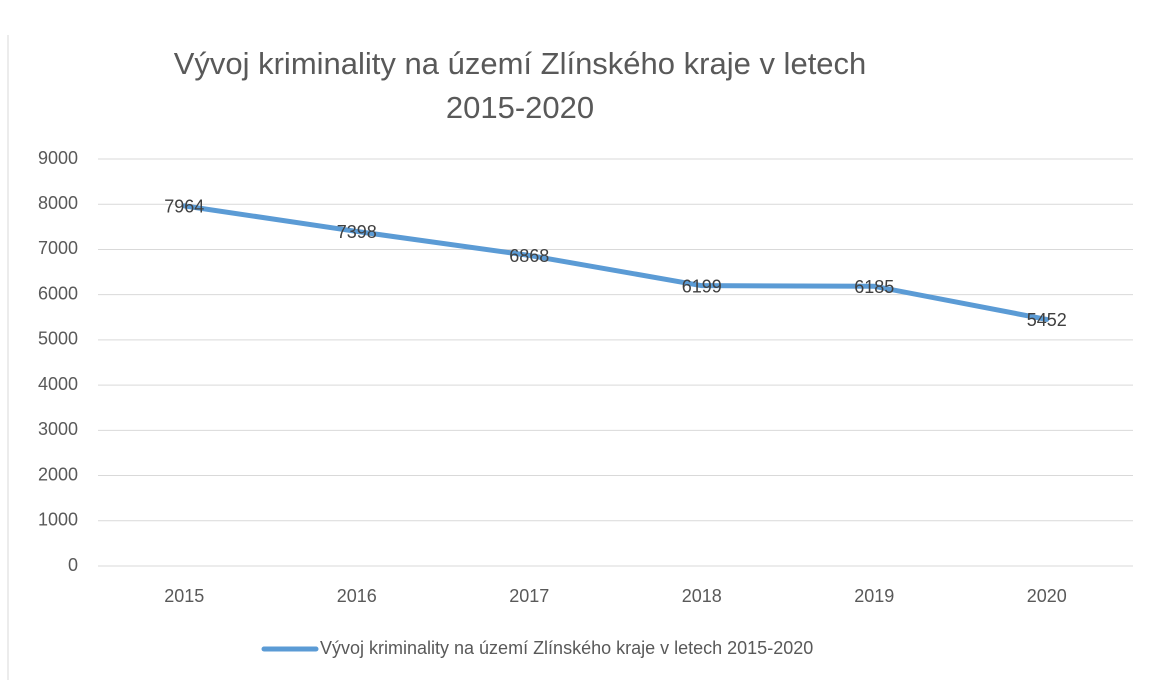  Describe the element at coordinates (58, 293) in the screenshot. I see `y-tick-label: 6000` at that location.